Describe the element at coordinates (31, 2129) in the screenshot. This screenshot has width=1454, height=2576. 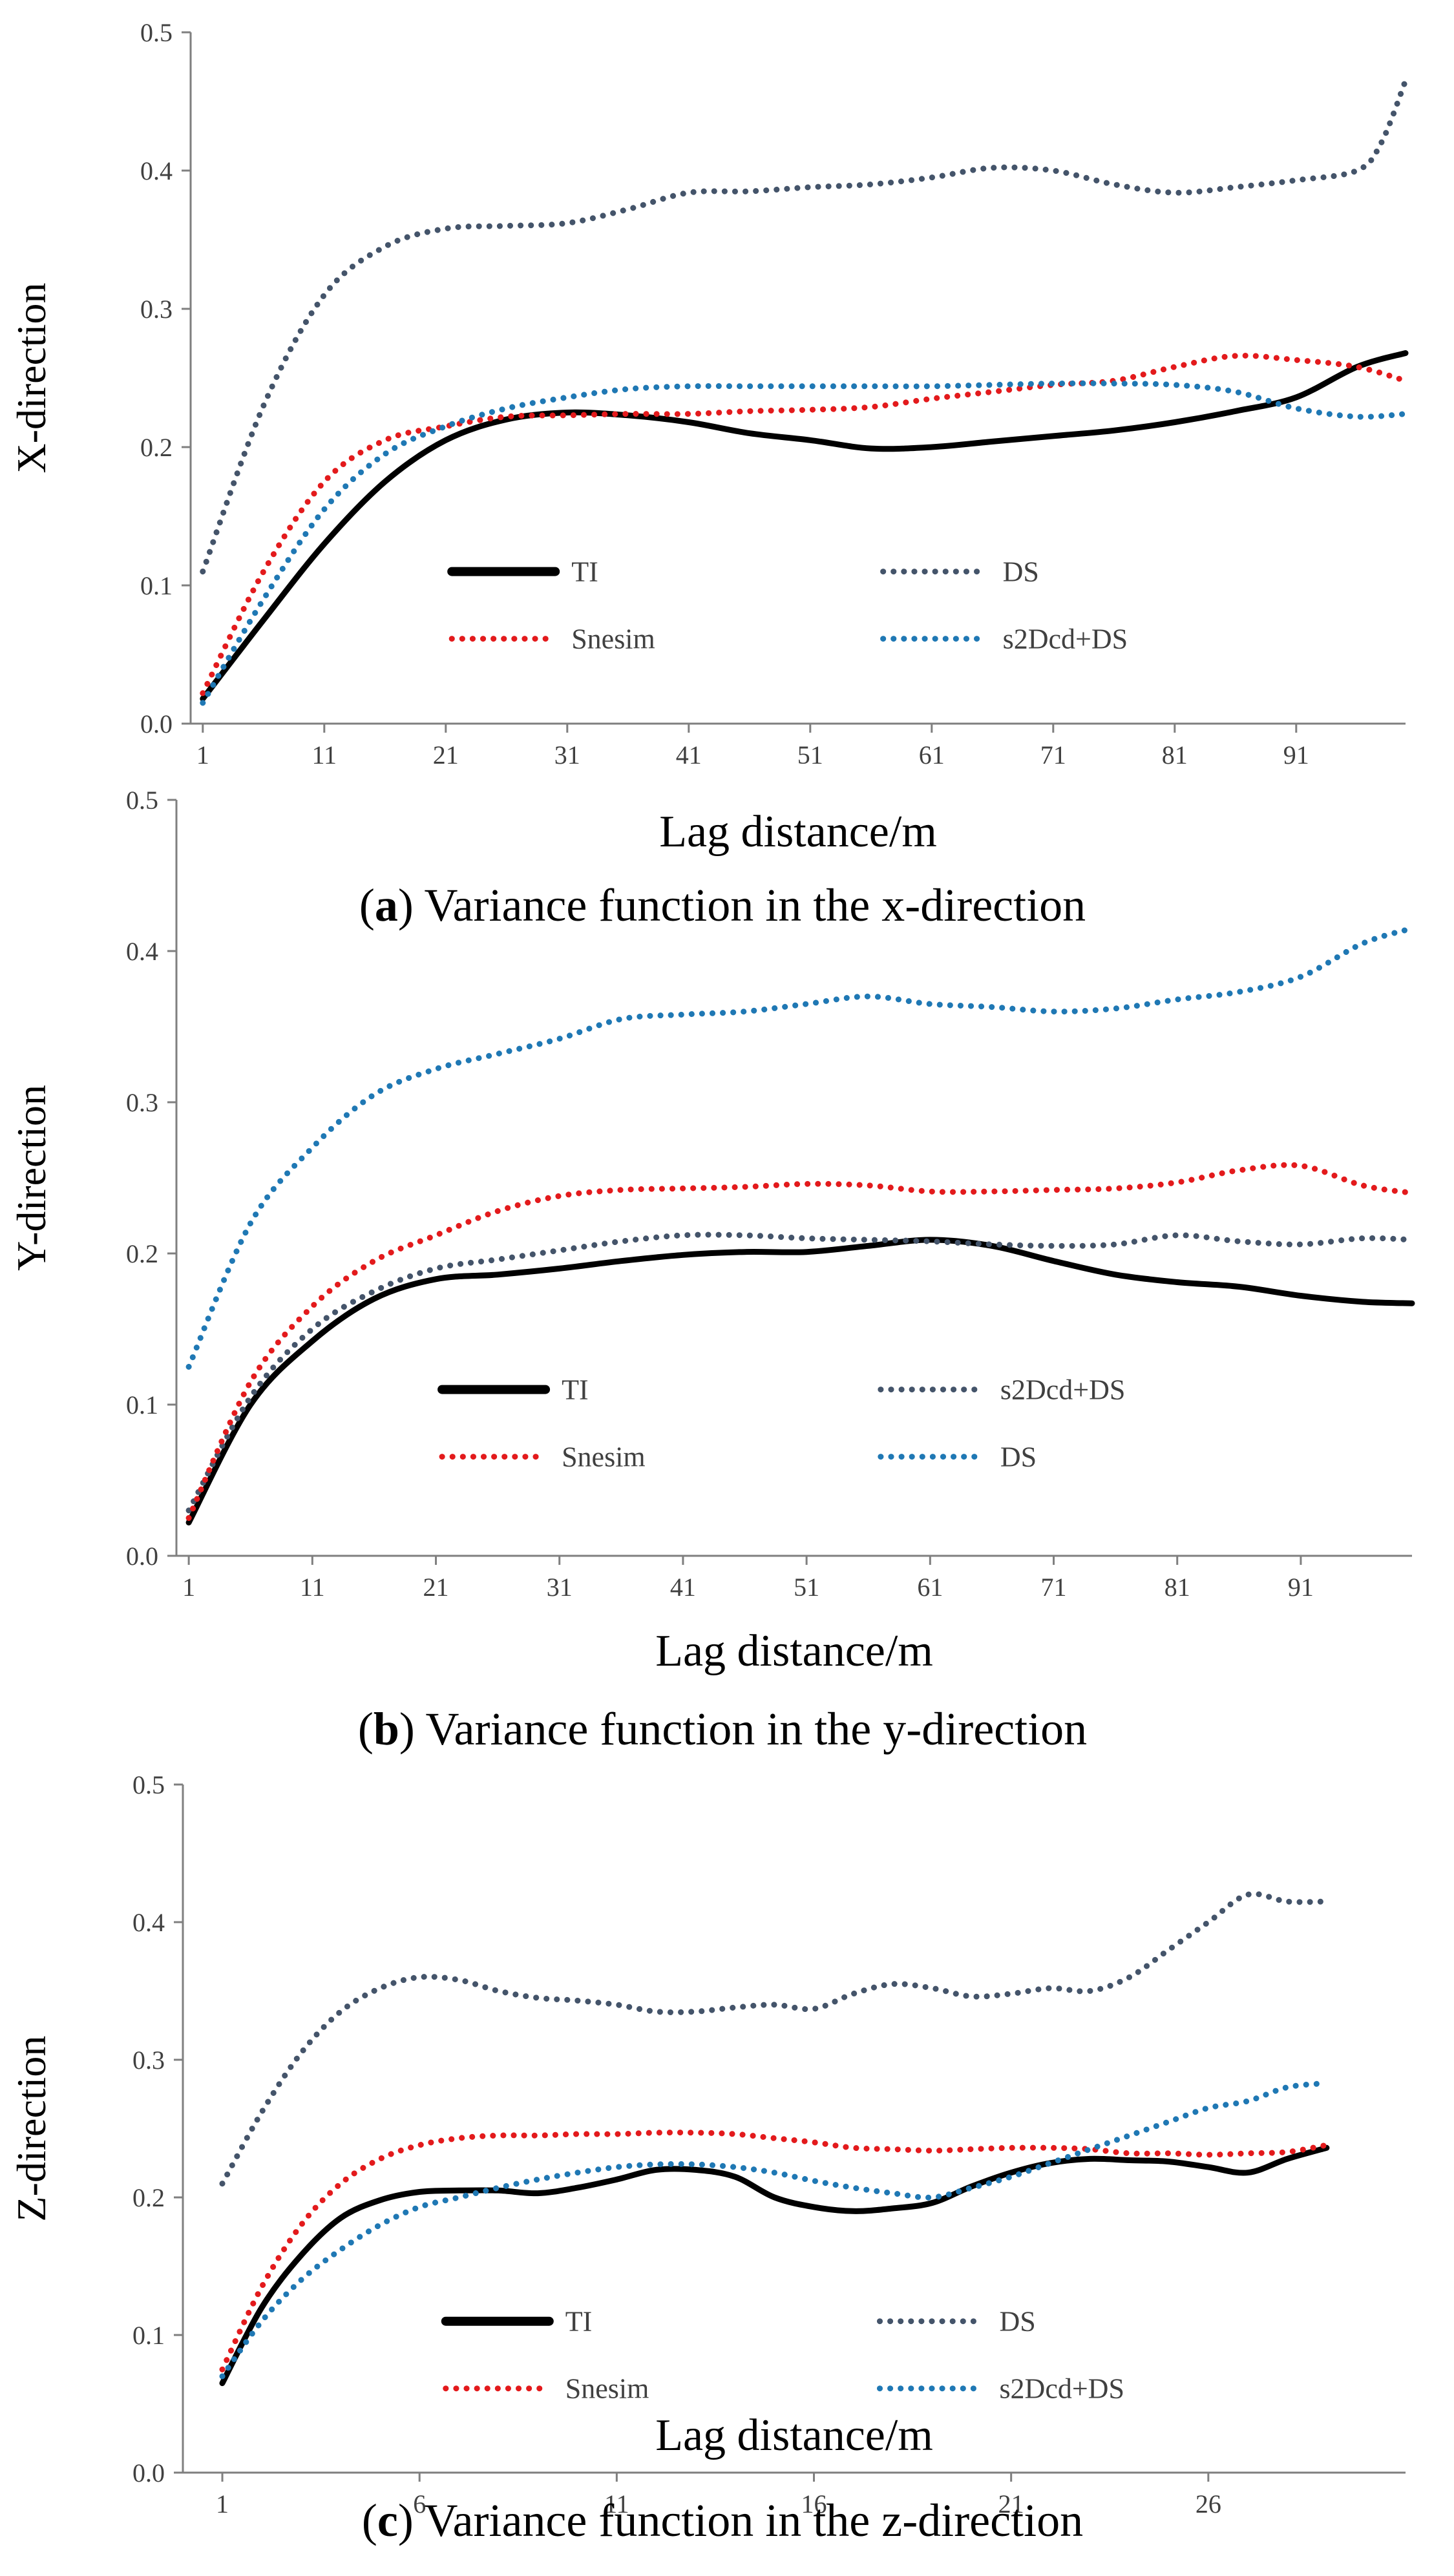
I see `y-axis-title: Z-direction` at that location.